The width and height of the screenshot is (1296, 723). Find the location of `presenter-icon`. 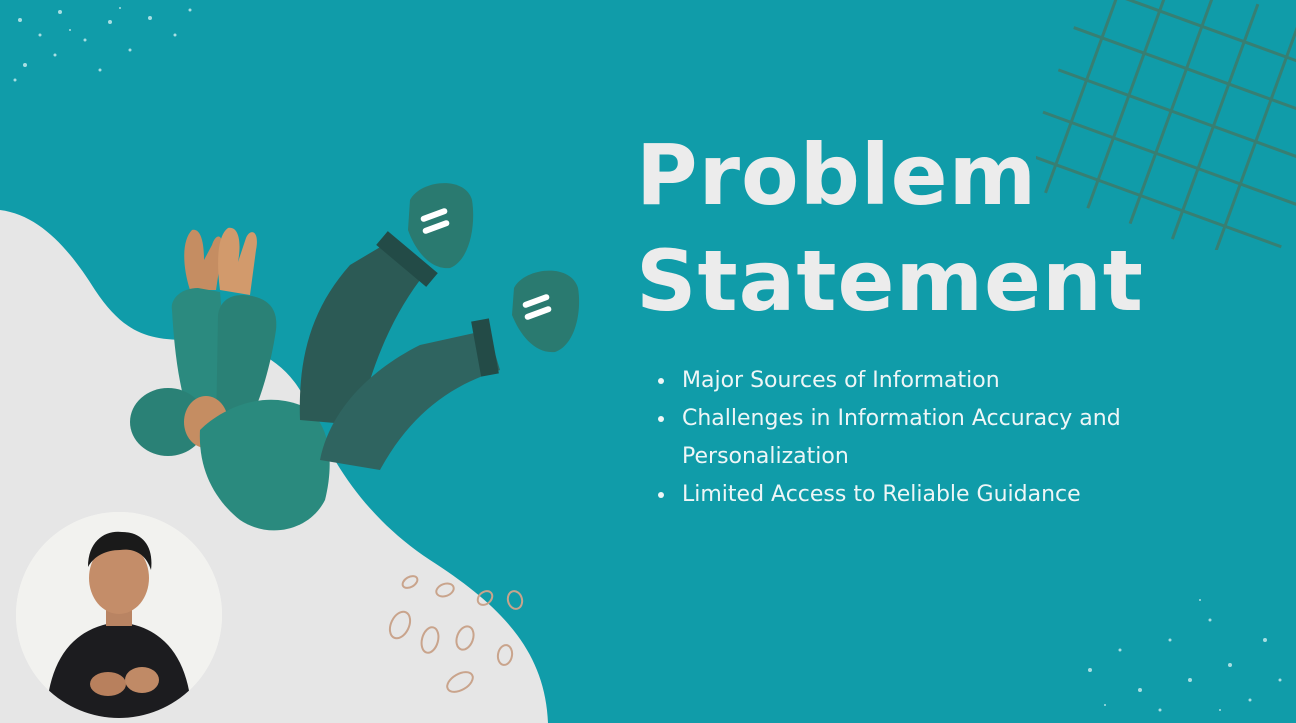

presenter-icon is located at coordinates (119, 615).